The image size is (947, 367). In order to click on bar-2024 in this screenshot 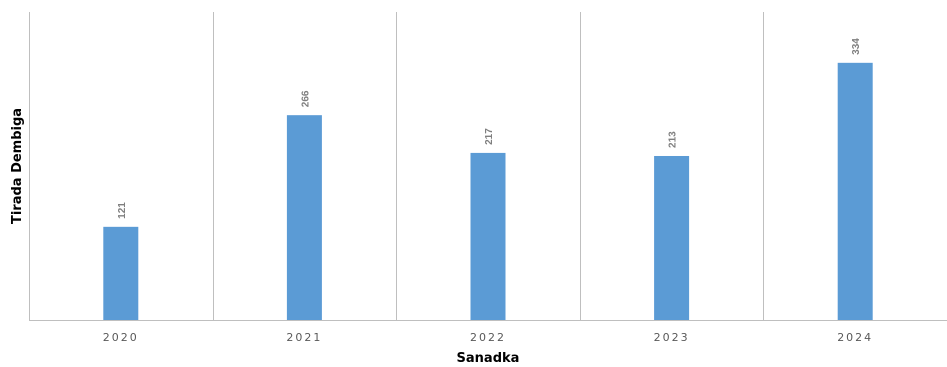, I will do `click(855, 191)`.